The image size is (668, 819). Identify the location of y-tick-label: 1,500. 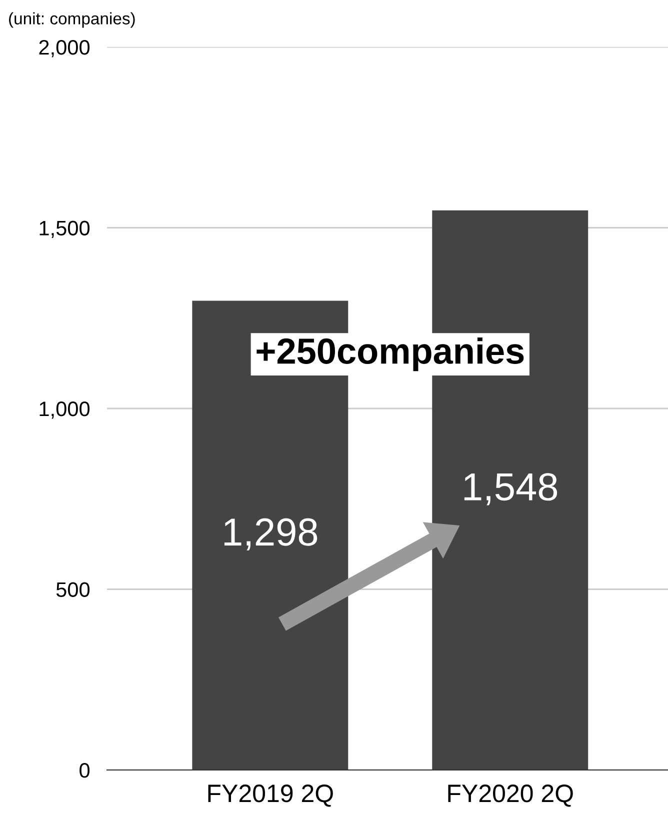
(65, 229).